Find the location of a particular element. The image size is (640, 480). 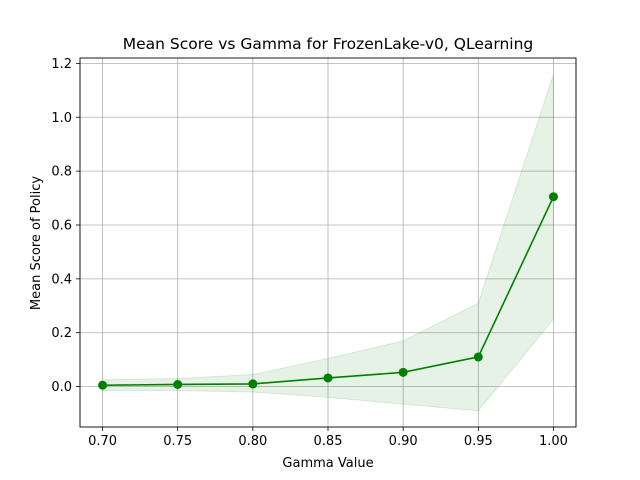

y-tick-label: 0.8 is located at coordinates (61, 172).